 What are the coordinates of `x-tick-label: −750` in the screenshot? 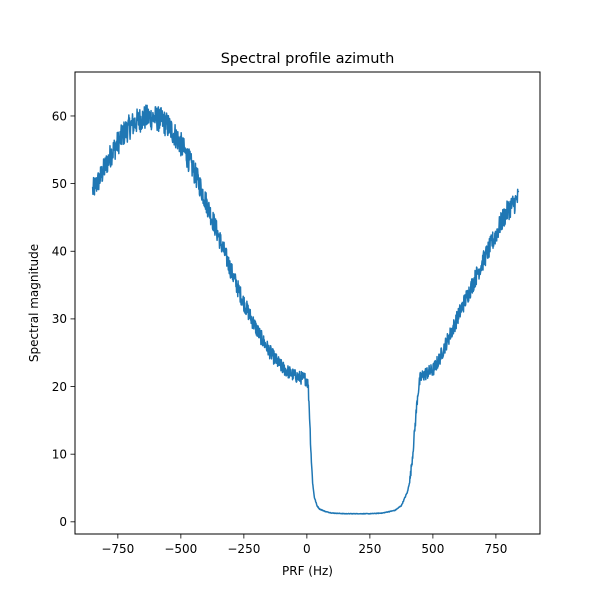 It's located at (117, 549).